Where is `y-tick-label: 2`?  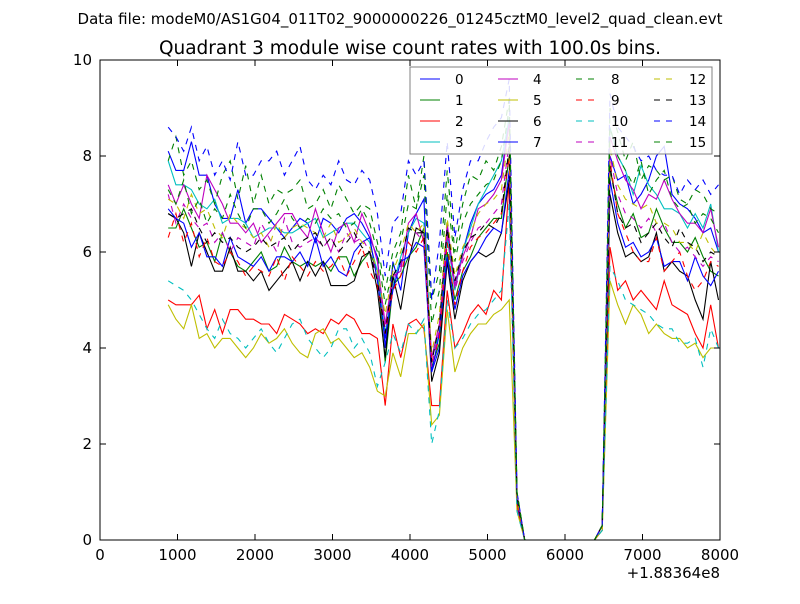
y-tick-label: 2 is located at coordinates (87, 444).